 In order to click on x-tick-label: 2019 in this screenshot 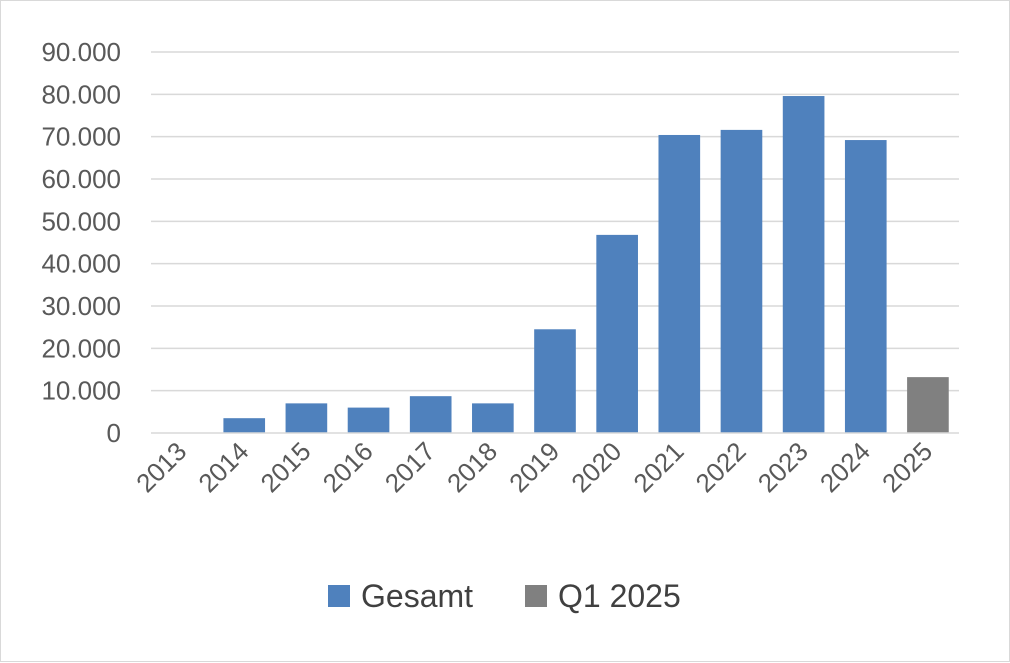, I will do `click(534, 467)`.